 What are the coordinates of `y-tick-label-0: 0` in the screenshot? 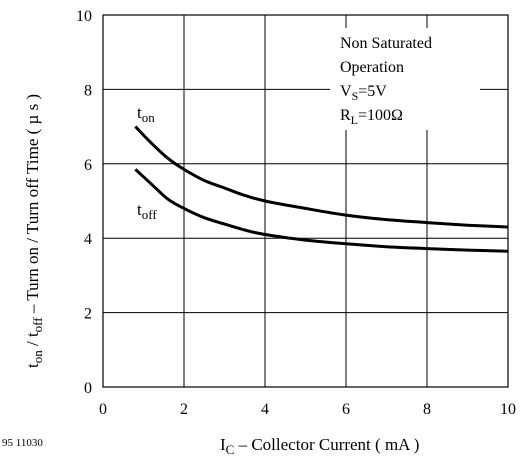 It's located at (88, 388).